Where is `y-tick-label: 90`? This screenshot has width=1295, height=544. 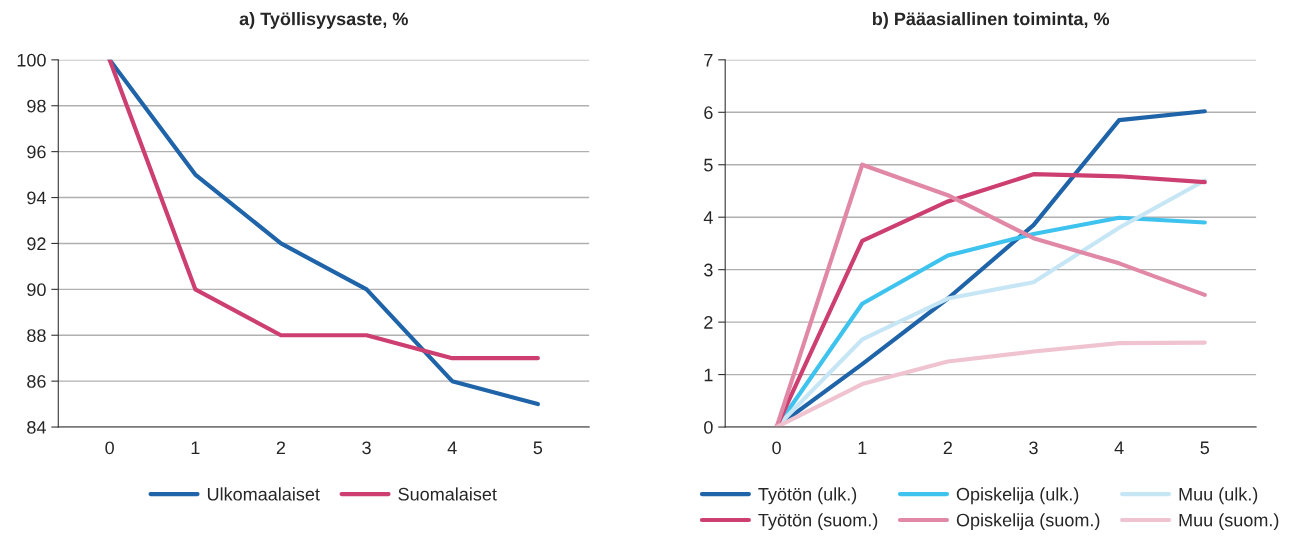 y-tick-label: 90 is located at coordinates (36, 290).